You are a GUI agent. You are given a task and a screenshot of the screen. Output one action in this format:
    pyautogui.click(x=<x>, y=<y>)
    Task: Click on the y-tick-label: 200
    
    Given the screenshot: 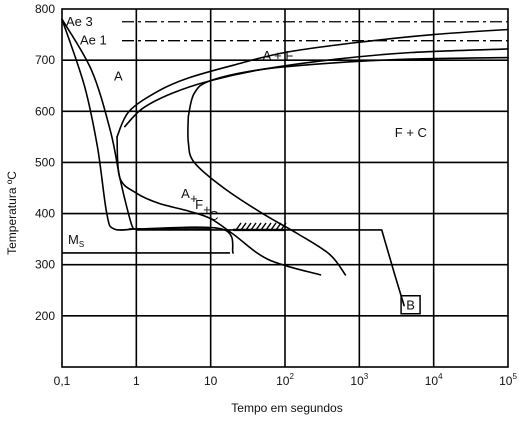 What is the action you would take?
    pyautogui.click(x=45, y=316)
    